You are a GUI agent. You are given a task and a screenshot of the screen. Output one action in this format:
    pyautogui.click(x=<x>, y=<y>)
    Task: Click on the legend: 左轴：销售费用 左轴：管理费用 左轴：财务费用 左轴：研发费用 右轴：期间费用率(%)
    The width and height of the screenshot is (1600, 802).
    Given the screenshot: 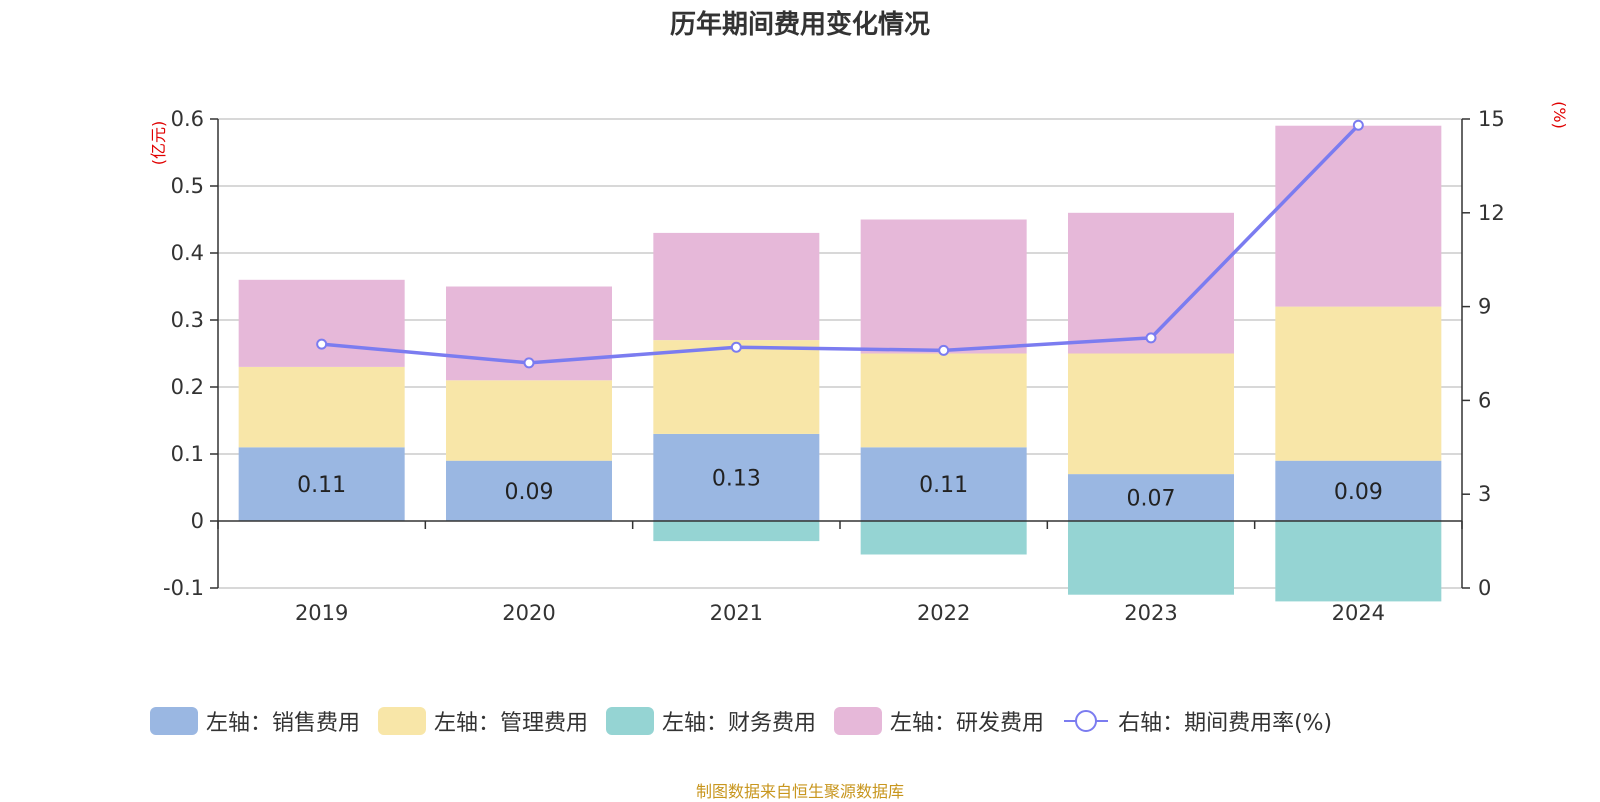 What is the action you would take?
    pyautogui.click(x=741, y=721)
    